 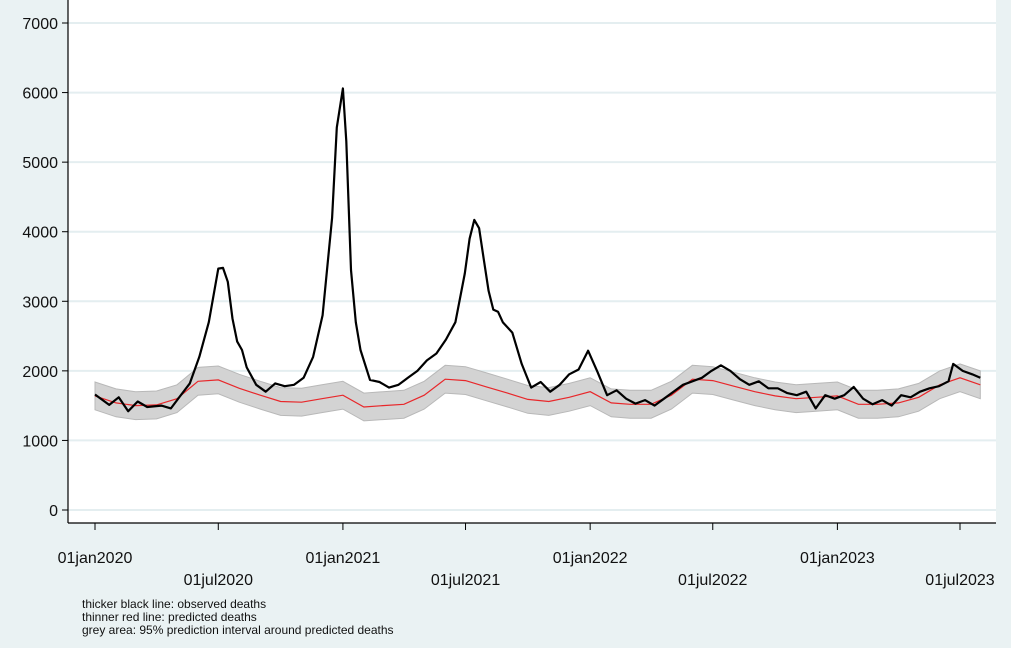 I want to click on note-predicted: thinner red line: predicted deaths, so click(x=169, y=617).